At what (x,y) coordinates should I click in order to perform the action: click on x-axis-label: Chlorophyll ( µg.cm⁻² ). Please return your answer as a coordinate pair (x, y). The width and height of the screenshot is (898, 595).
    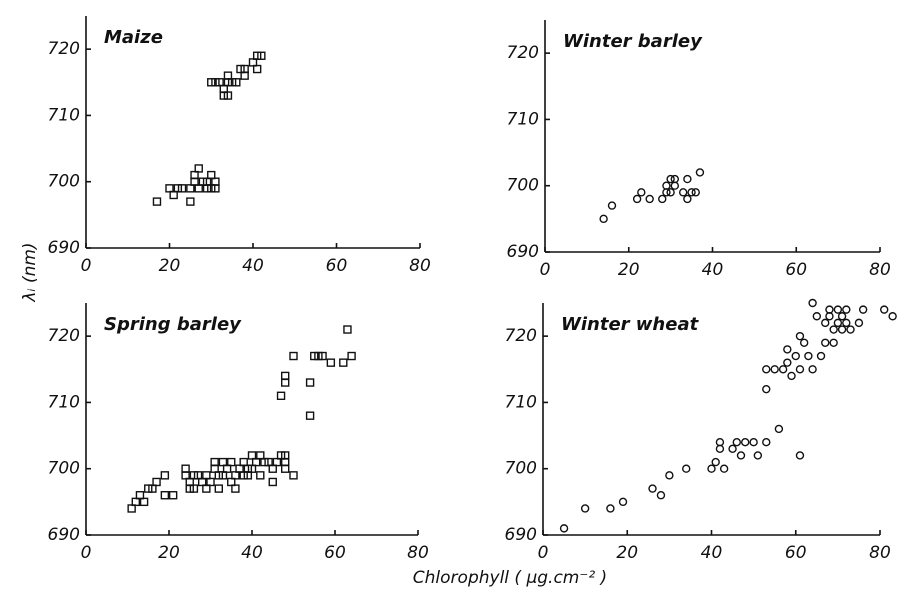
    Looking at the image, I should click on (510, 578).